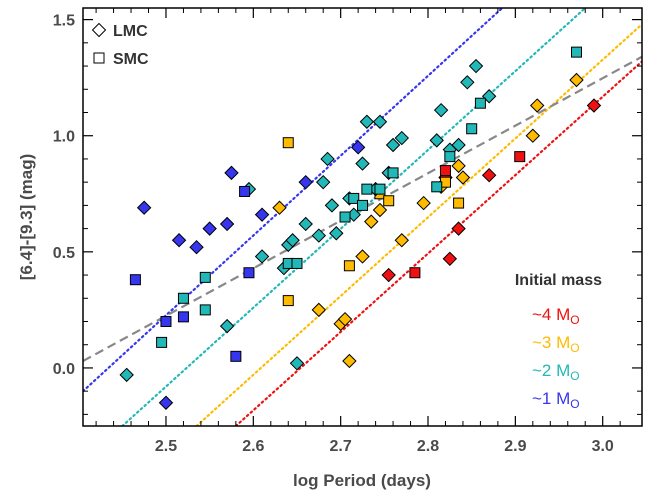 This screenshot has width=645, height=495. Describe the element at coordinates (428, 446) in the screenshot. I see `x-tick-label: 2.8` at that location.